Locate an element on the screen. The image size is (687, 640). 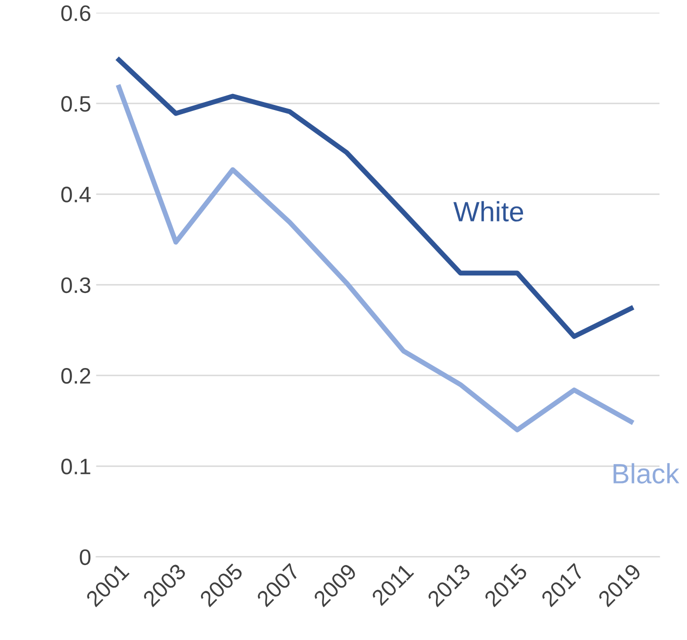
y-tick-label: 0.1 is located at coordinates (75, 466).